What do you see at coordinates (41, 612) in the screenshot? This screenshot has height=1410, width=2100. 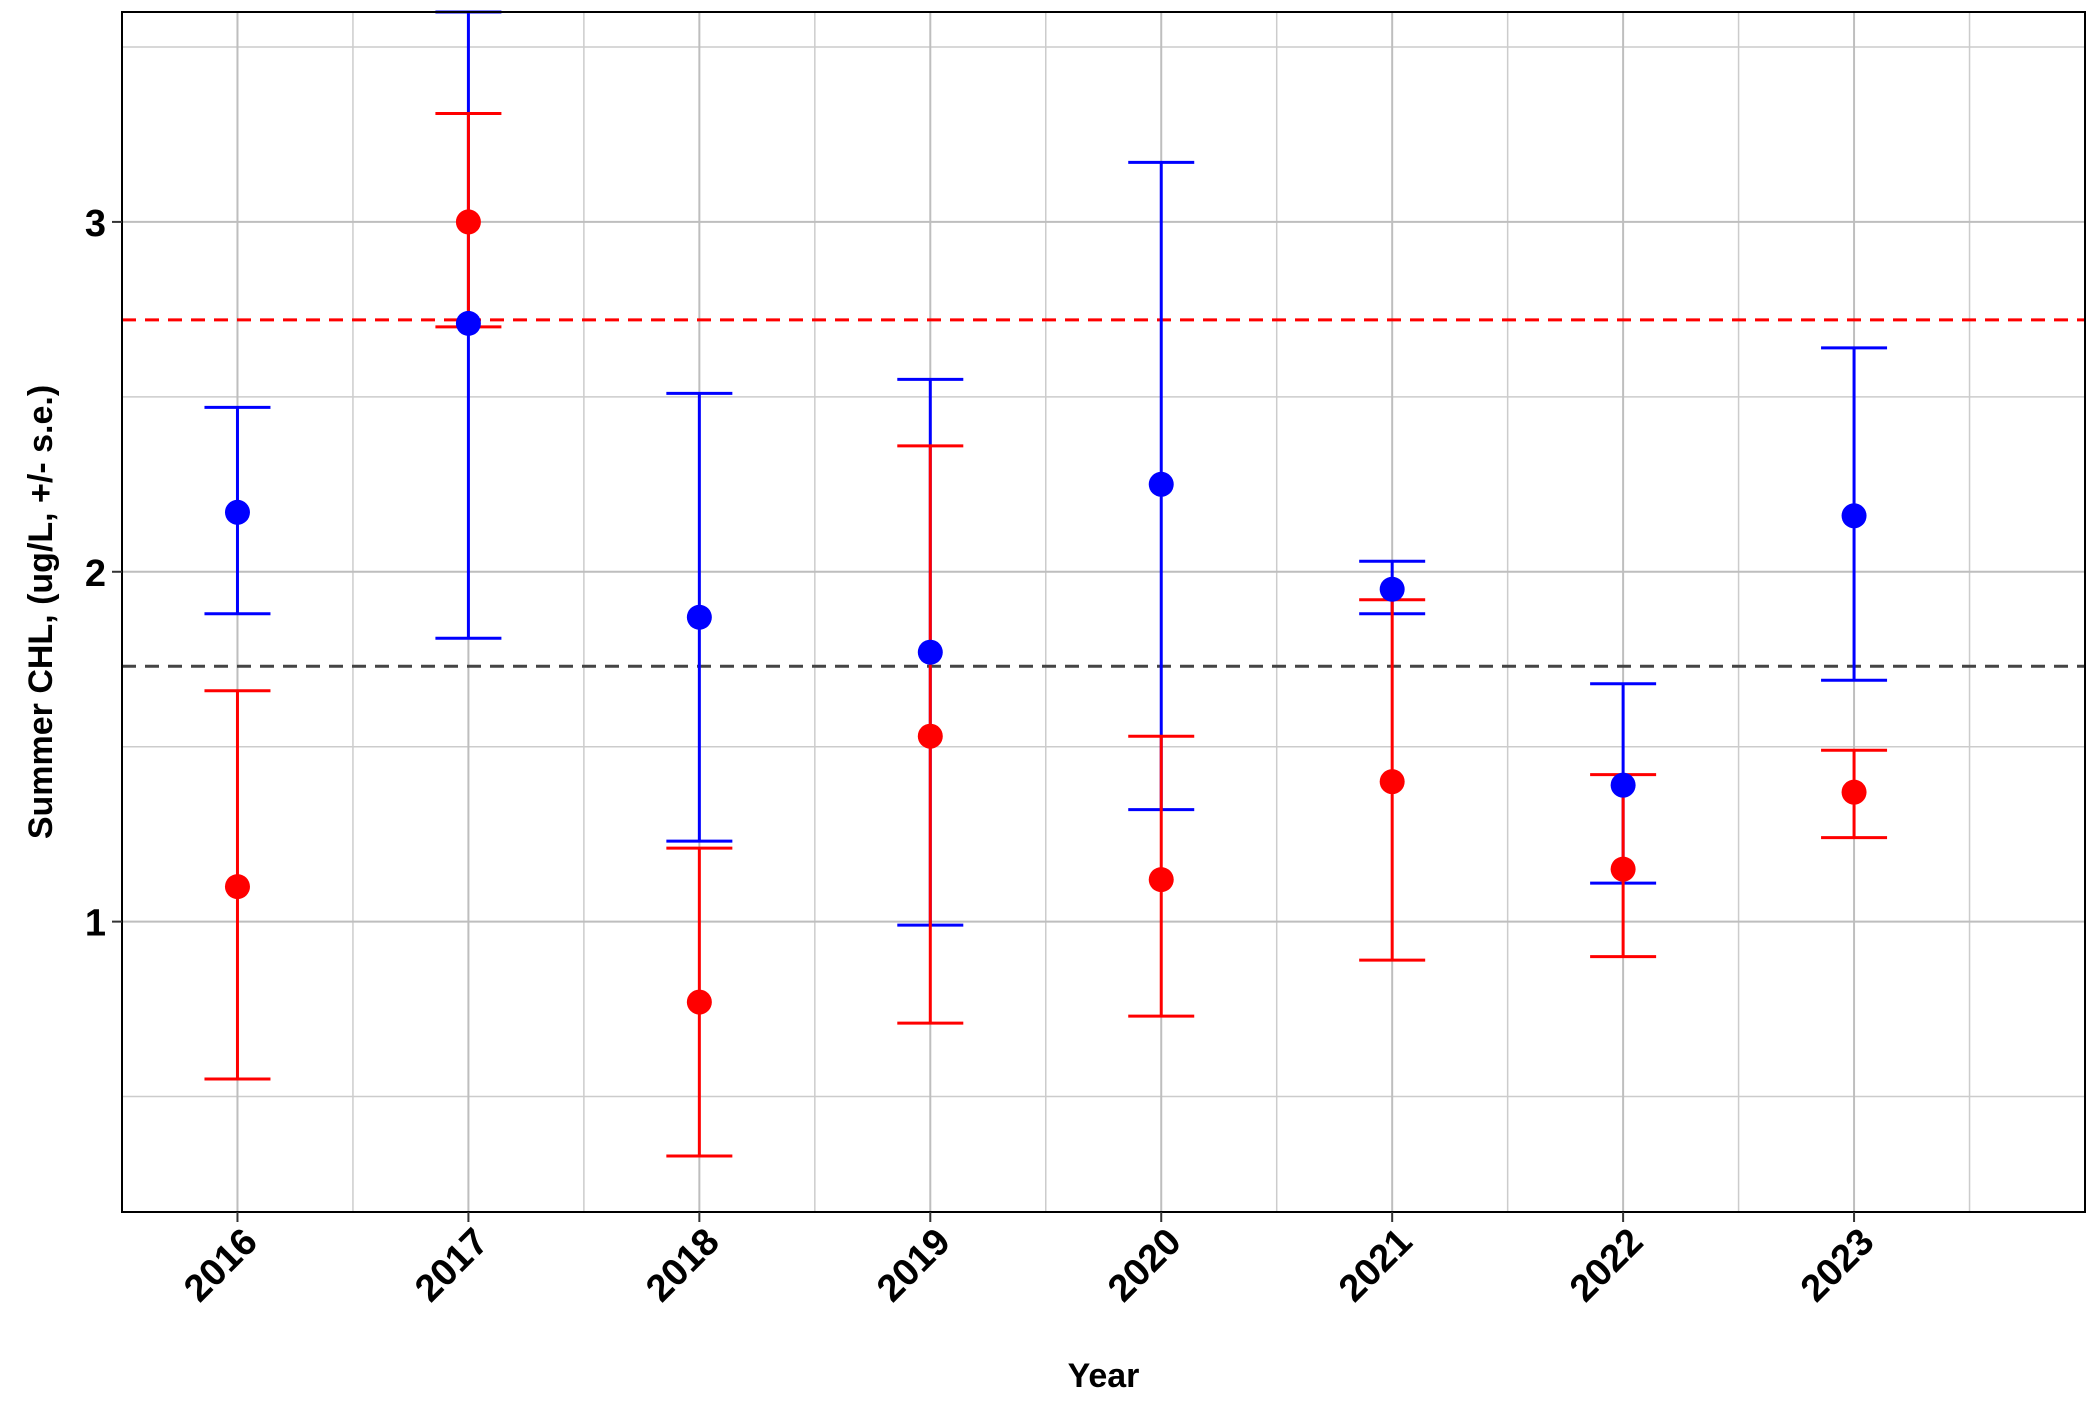 I see `y-axis-title: Summer CHL, (ug/L, +/- s.e.)` at bounding box center [41, 612].